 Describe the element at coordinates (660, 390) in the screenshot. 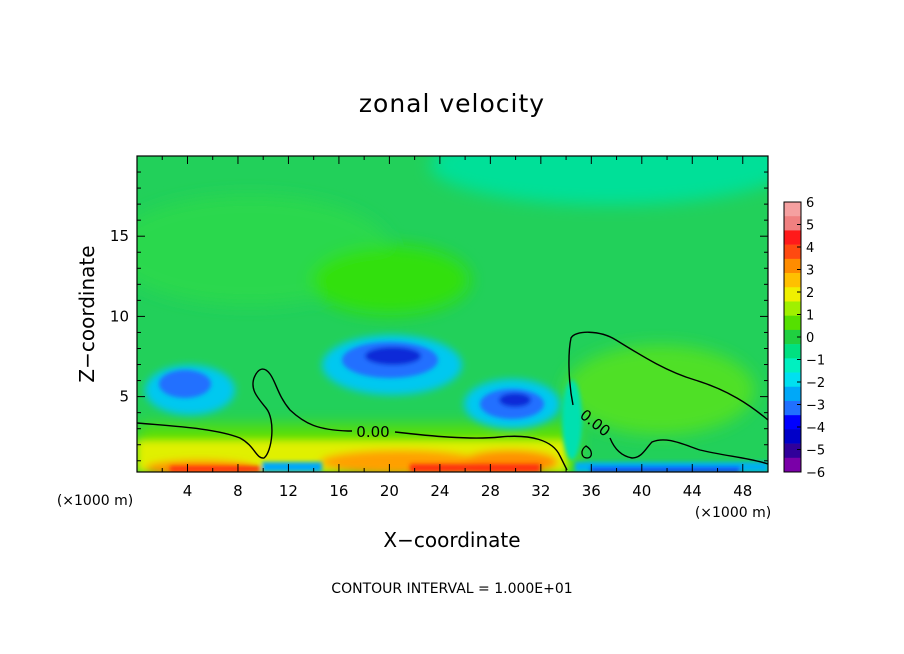

I see `right-green-region` at that location.